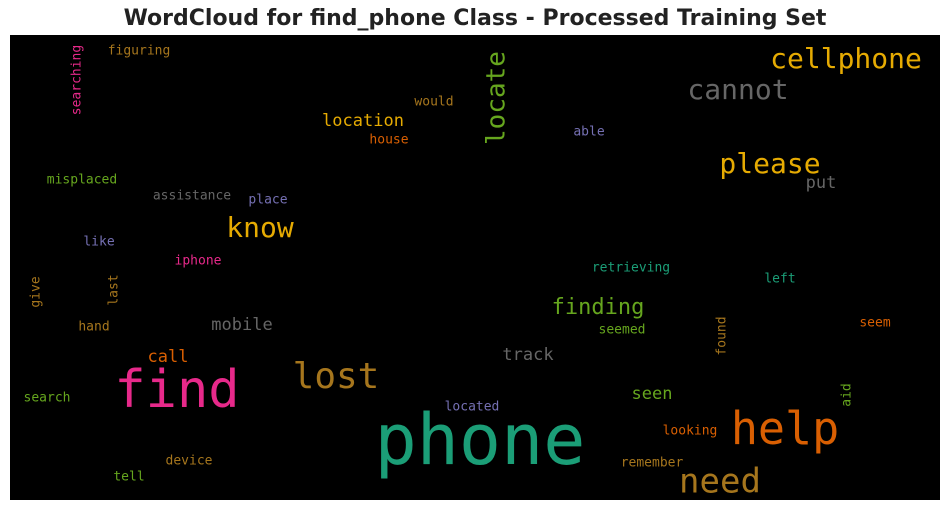 The height and width of the screenshot is (511, 950). I want to click on word: track, so click(527, 355).